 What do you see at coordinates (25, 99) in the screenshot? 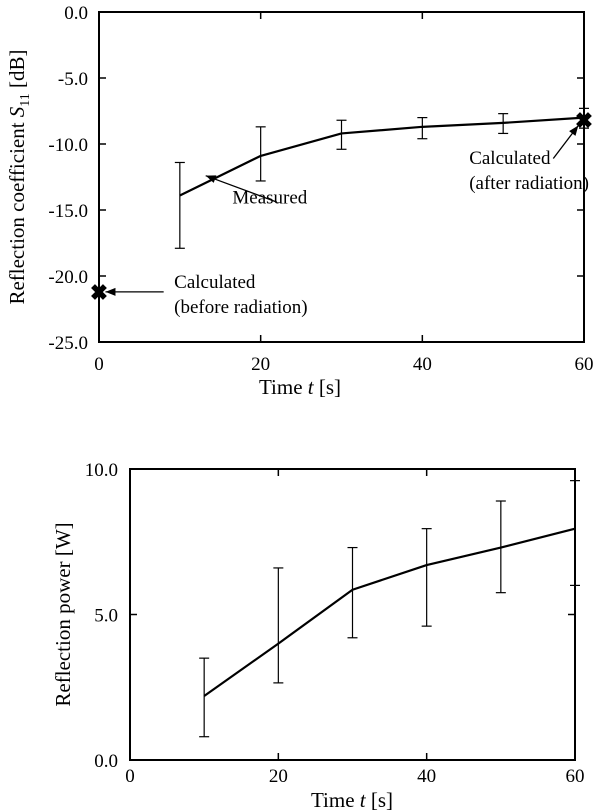
I see `y-axis-label-sub: 11` at bounding box center [25, 99].